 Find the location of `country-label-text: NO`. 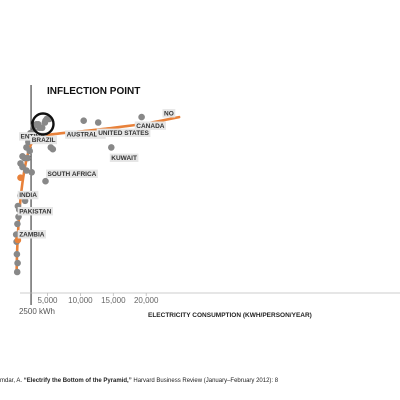

country-label-text: NO is located at coordinates (169, 113).